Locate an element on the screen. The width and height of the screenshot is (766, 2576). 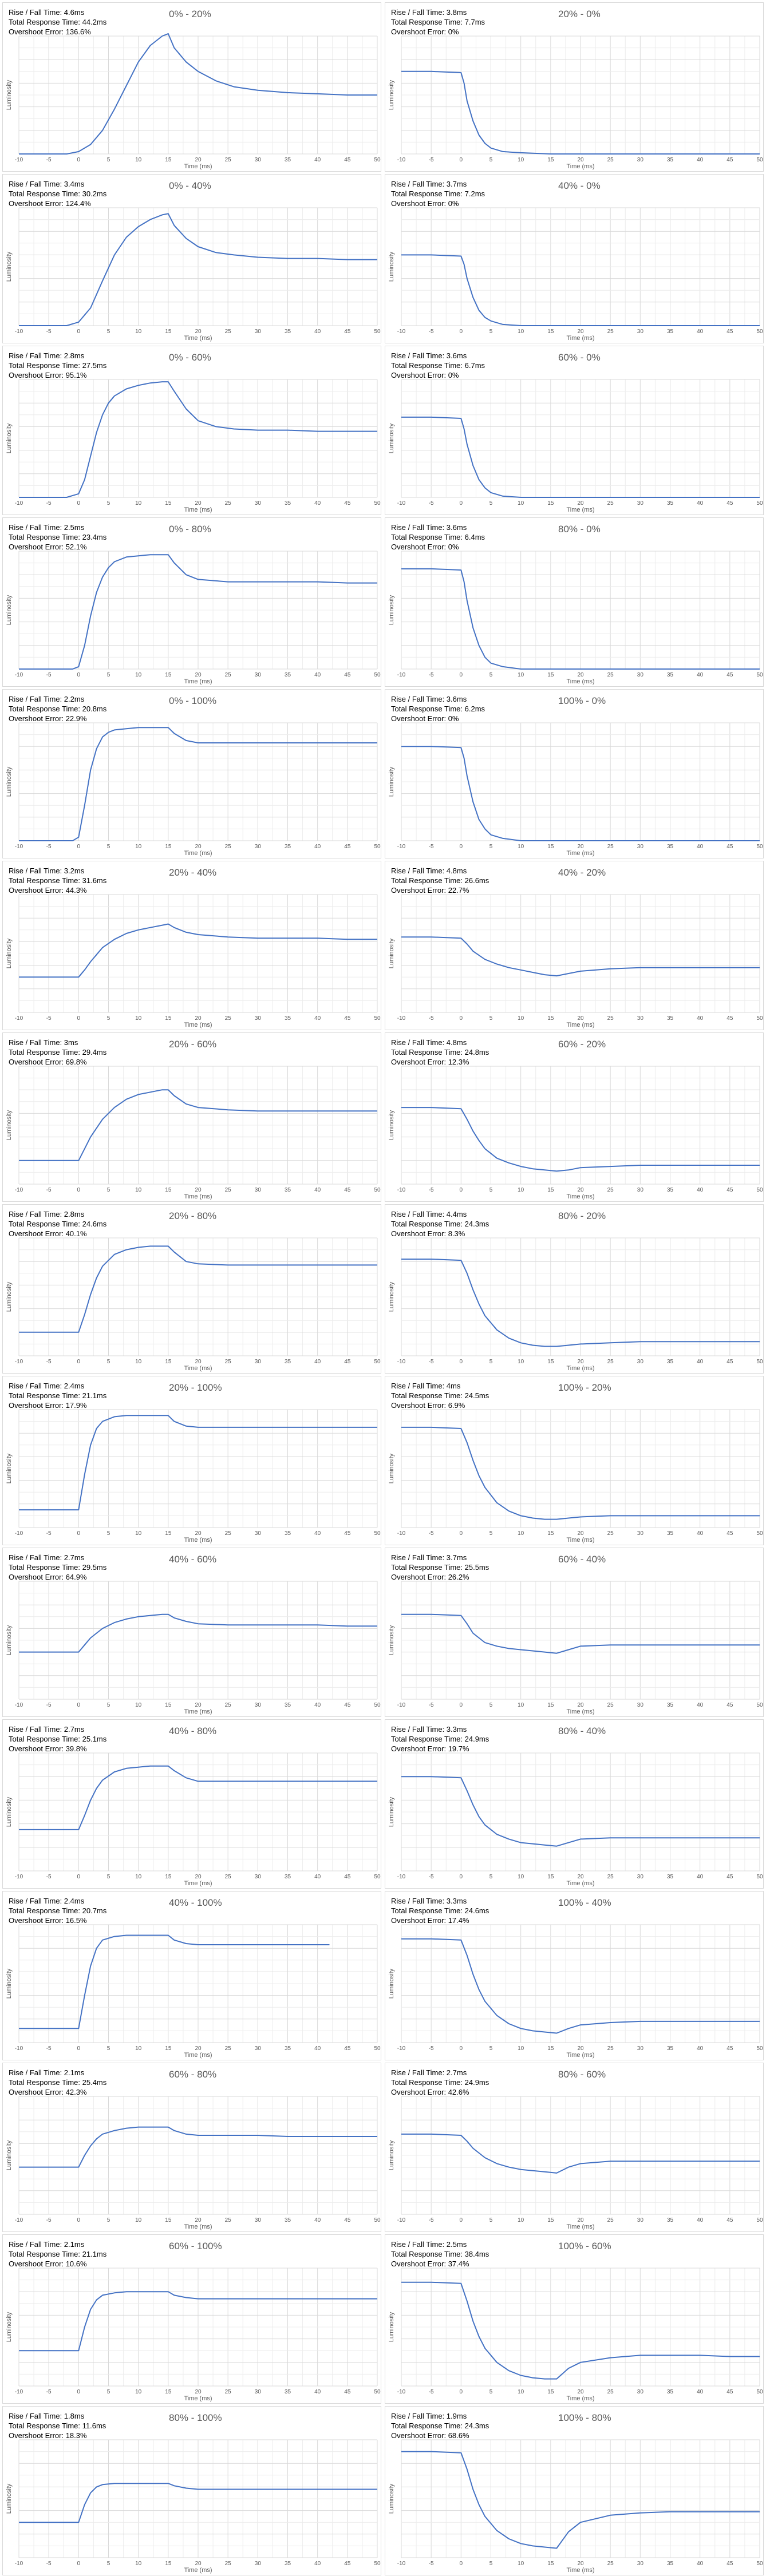
stat-line: Overshoot Error: 0% is located at coordinates (425, 718).